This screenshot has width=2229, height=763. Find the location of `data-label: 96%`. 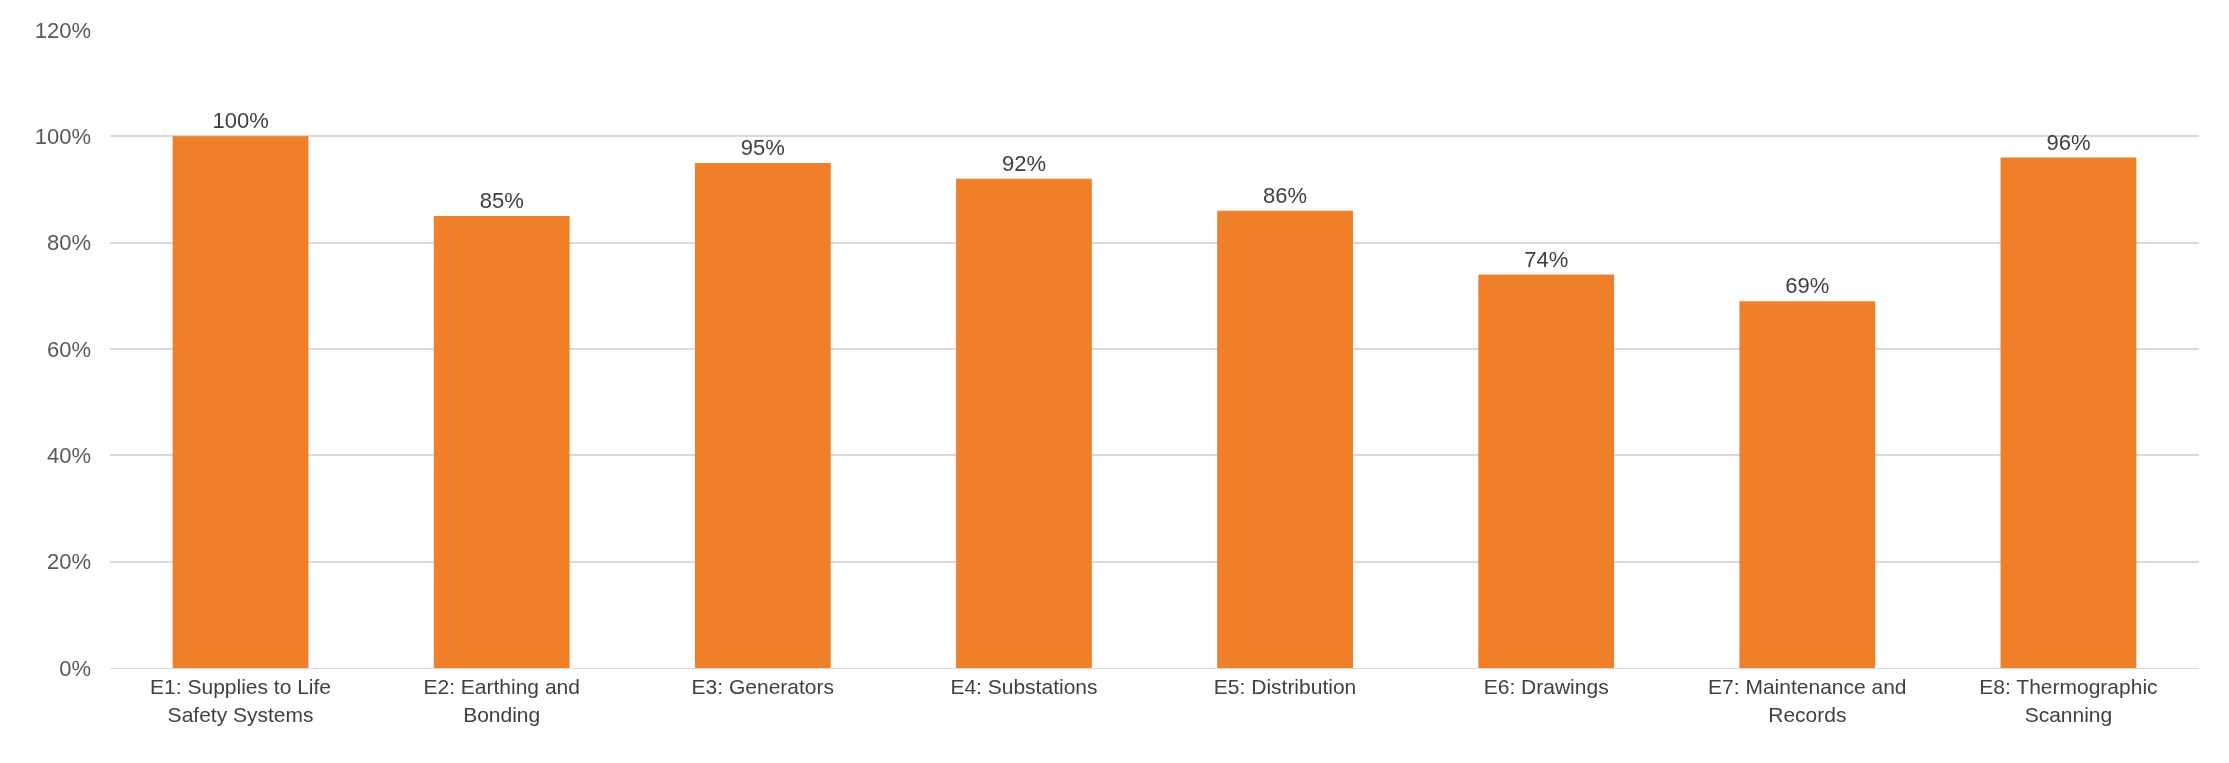

data-label: 96% is located at coordinates (2068, 142).